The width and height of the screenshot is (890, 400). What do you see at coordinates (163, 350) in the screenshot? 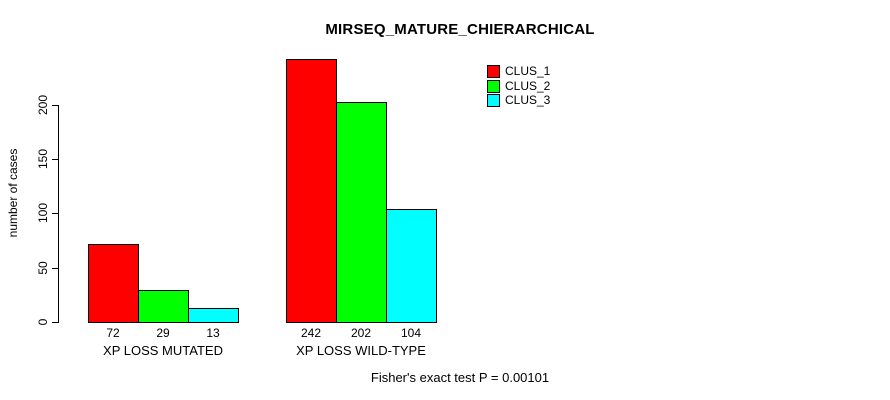
I see `category-label: XP LOSS MUTATED` at bounding box center [163, 350].